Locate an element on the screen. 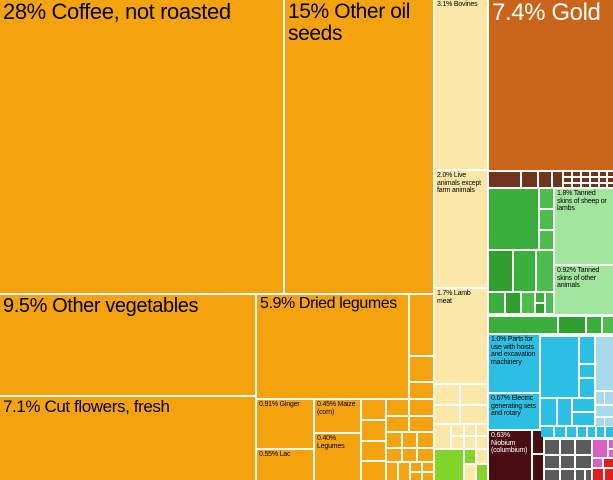 The image size is (613, 480). tile-cut-flowers: 7.1% Cut flowers, fresh is located at coordinates (127, 438).